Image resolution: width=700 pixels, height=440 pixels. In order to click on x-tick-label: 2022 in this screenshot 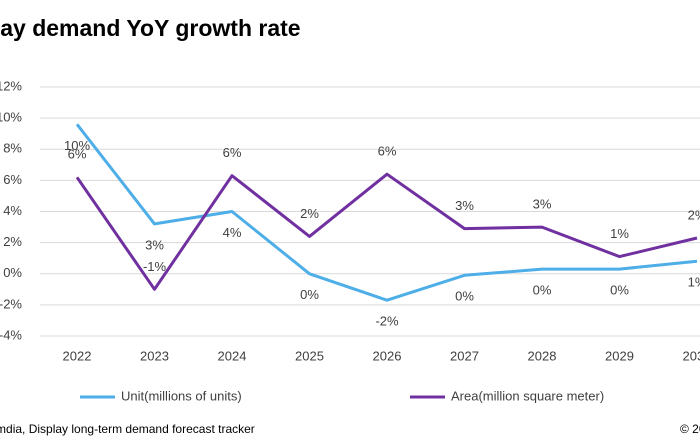, I will do `click(77, 355)`.